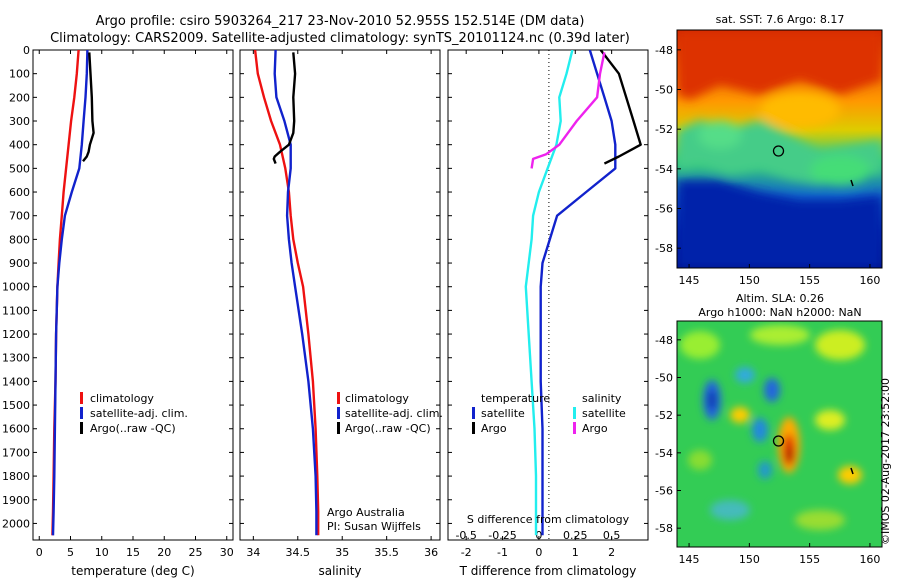 This screenshot has width=900, height=580. I want to click on legend-label-climatology: climatology, so click(122, 398).